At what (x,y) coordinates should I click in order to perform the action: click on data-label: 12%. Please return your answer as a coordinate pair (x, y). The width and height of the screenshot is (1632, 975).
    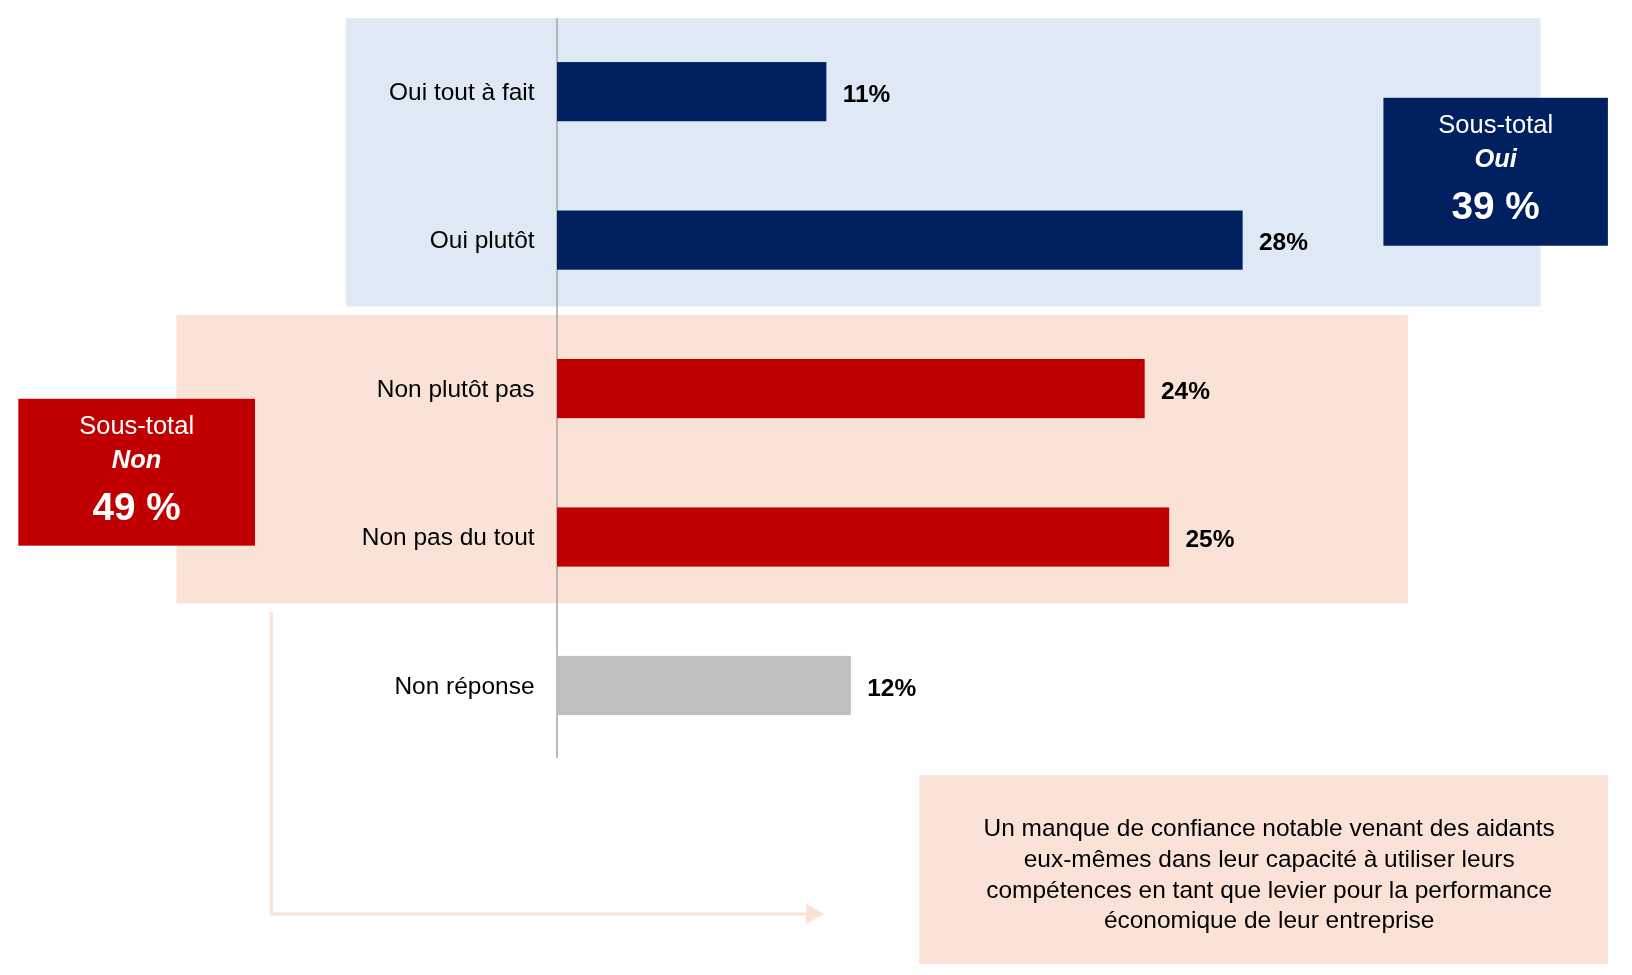
    Looking at the image, I should click on (892, 687).